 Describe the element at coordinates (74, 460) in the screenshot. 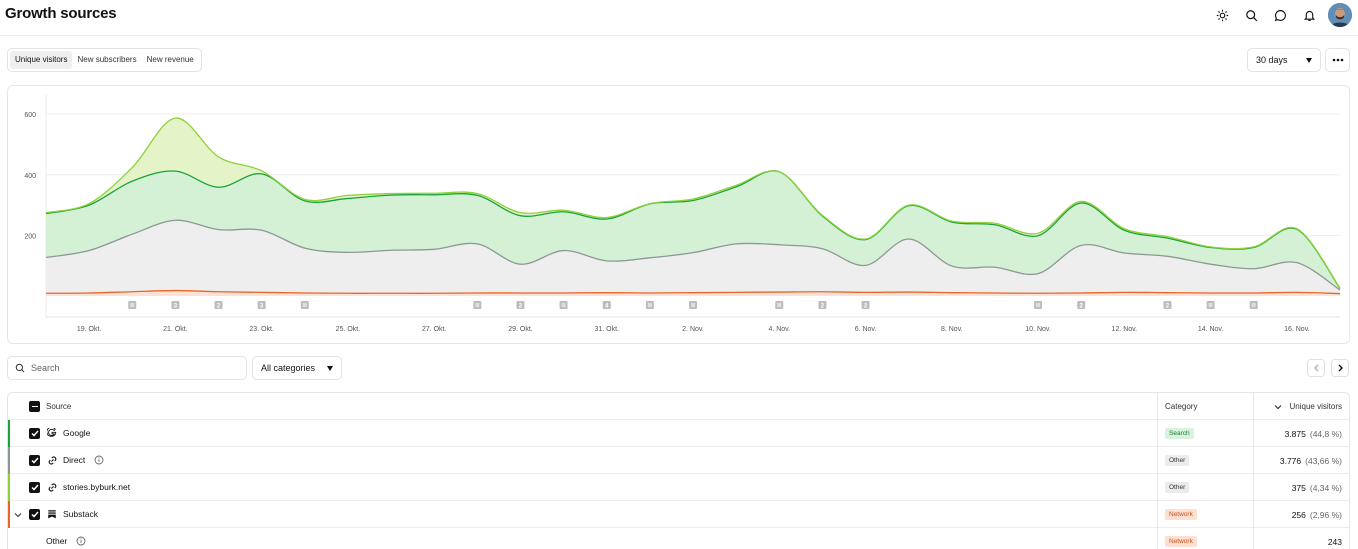

I see `source-name: Direct` at that location.